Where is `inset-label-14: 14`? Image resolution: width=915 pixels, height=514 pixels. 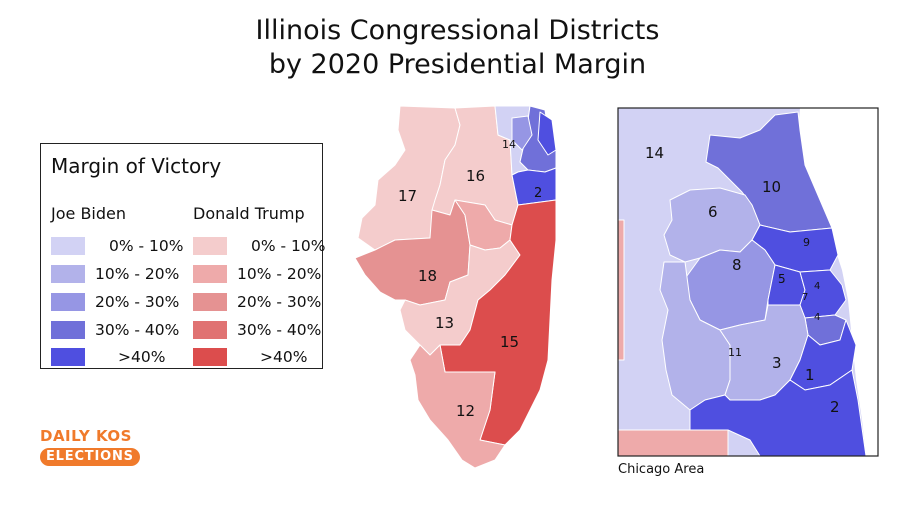
inset-label-14: 14 is located at coordinates (654, 153).